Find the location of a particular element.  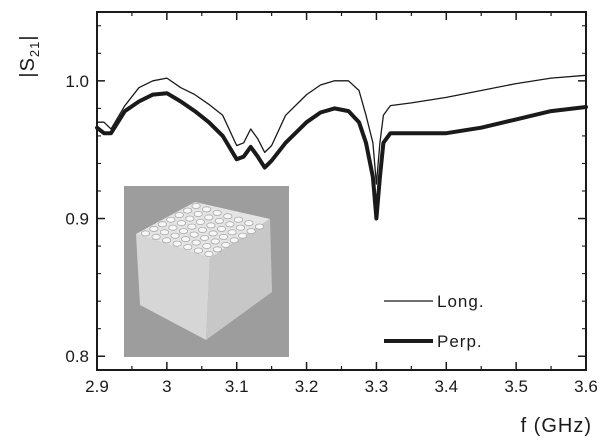

y-axis-title-subscript: 21 is located at coordinates (34, 49).